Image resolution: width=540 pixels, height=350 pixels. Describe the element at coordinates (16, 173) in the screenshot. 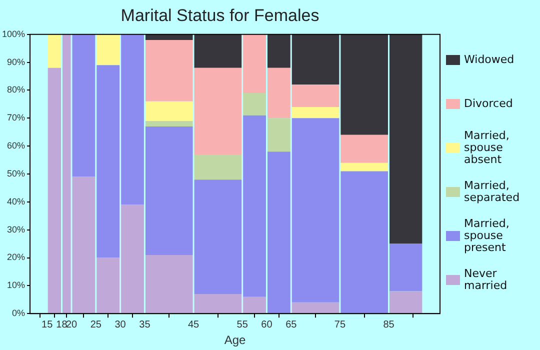

I see `y-tick-label: 50%` at that location.